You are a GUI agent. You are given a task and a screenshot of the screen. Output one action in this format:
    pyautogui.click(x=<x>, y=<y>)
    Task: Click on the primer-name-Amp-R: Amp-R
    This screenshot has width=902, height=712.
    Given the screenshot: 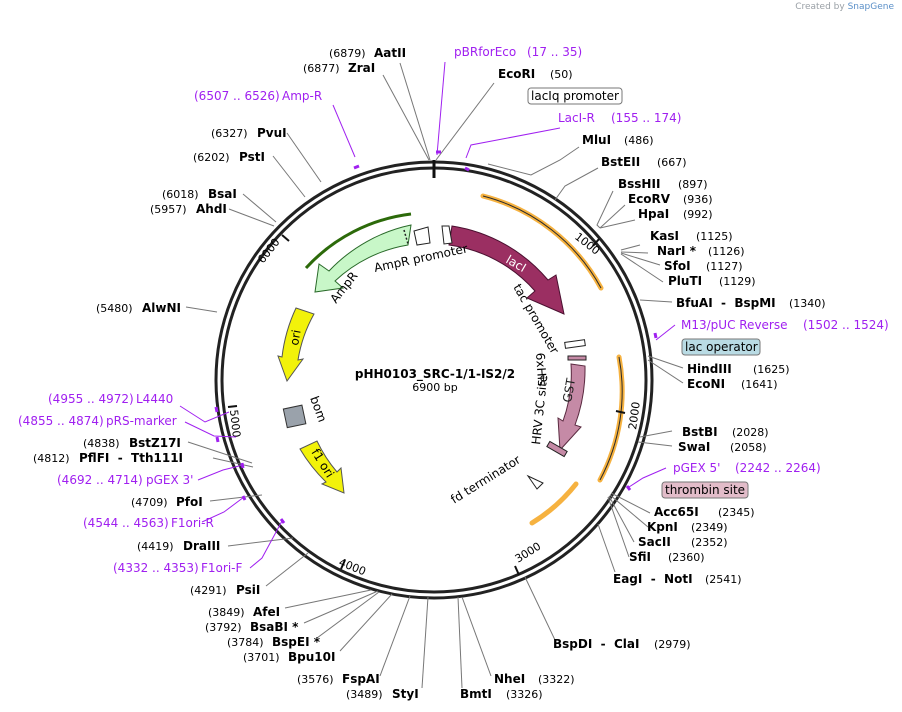 What is the action you would take?
    pyautogui.click(x=302, y=96)
    